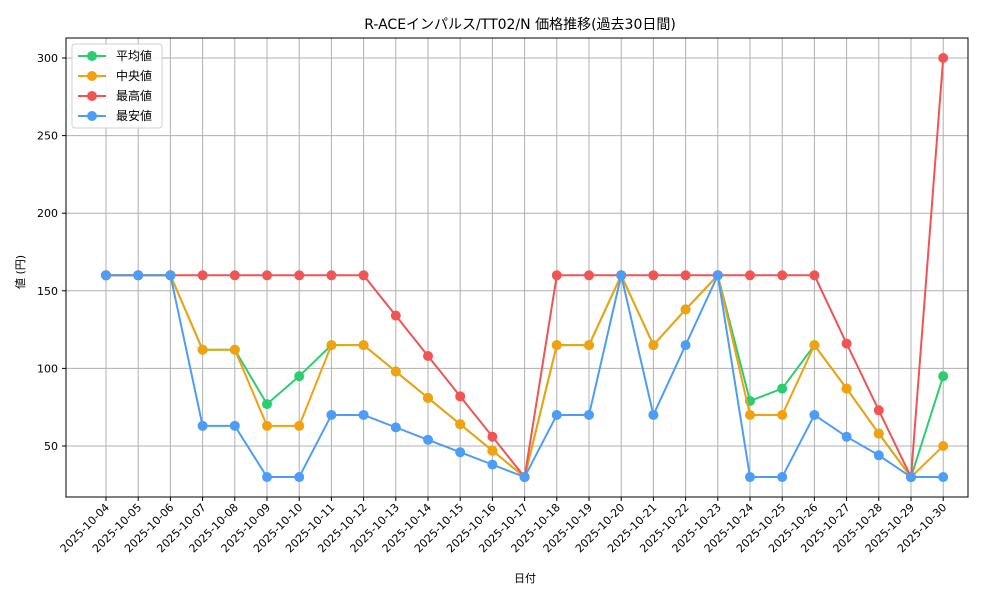  What do you see at coordinates (115, 55) in the screenshot?
I see `legend-item: 平均値` at bounding box center [115, 55].